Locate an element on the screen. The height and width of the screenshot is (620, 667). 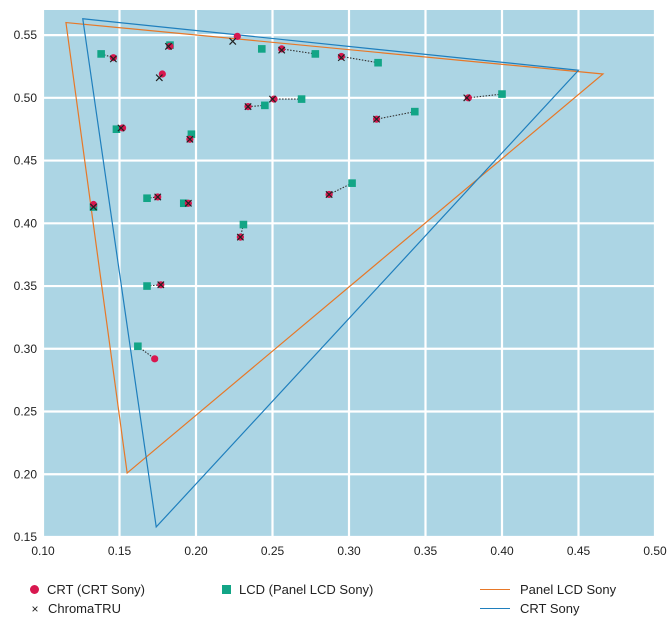
panel-lcd-line-swatch is located at coordinates (495, 589).